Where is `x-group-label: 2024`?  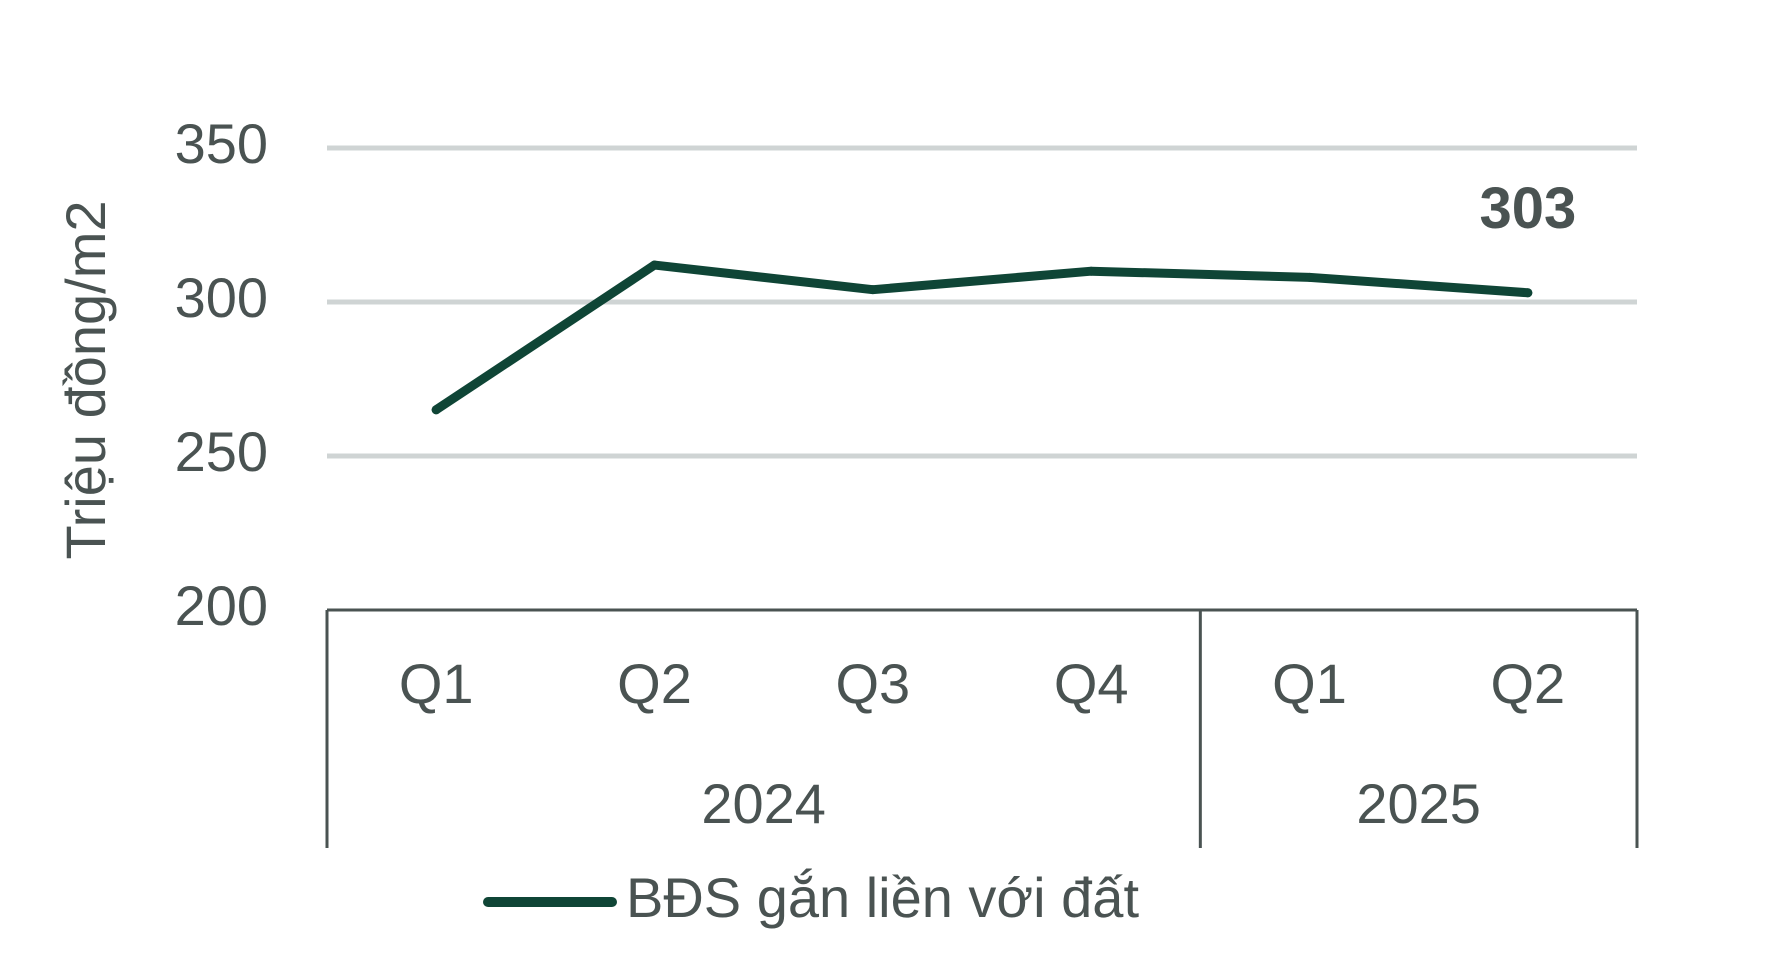 x-group-label: 2024 is located at coordinates (763, 803).